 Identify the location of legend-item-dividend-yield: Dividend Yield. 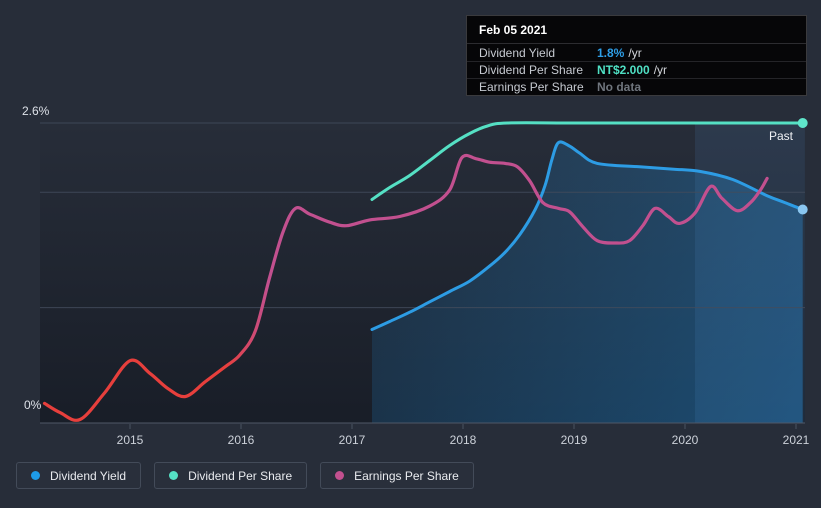
(79, 475).